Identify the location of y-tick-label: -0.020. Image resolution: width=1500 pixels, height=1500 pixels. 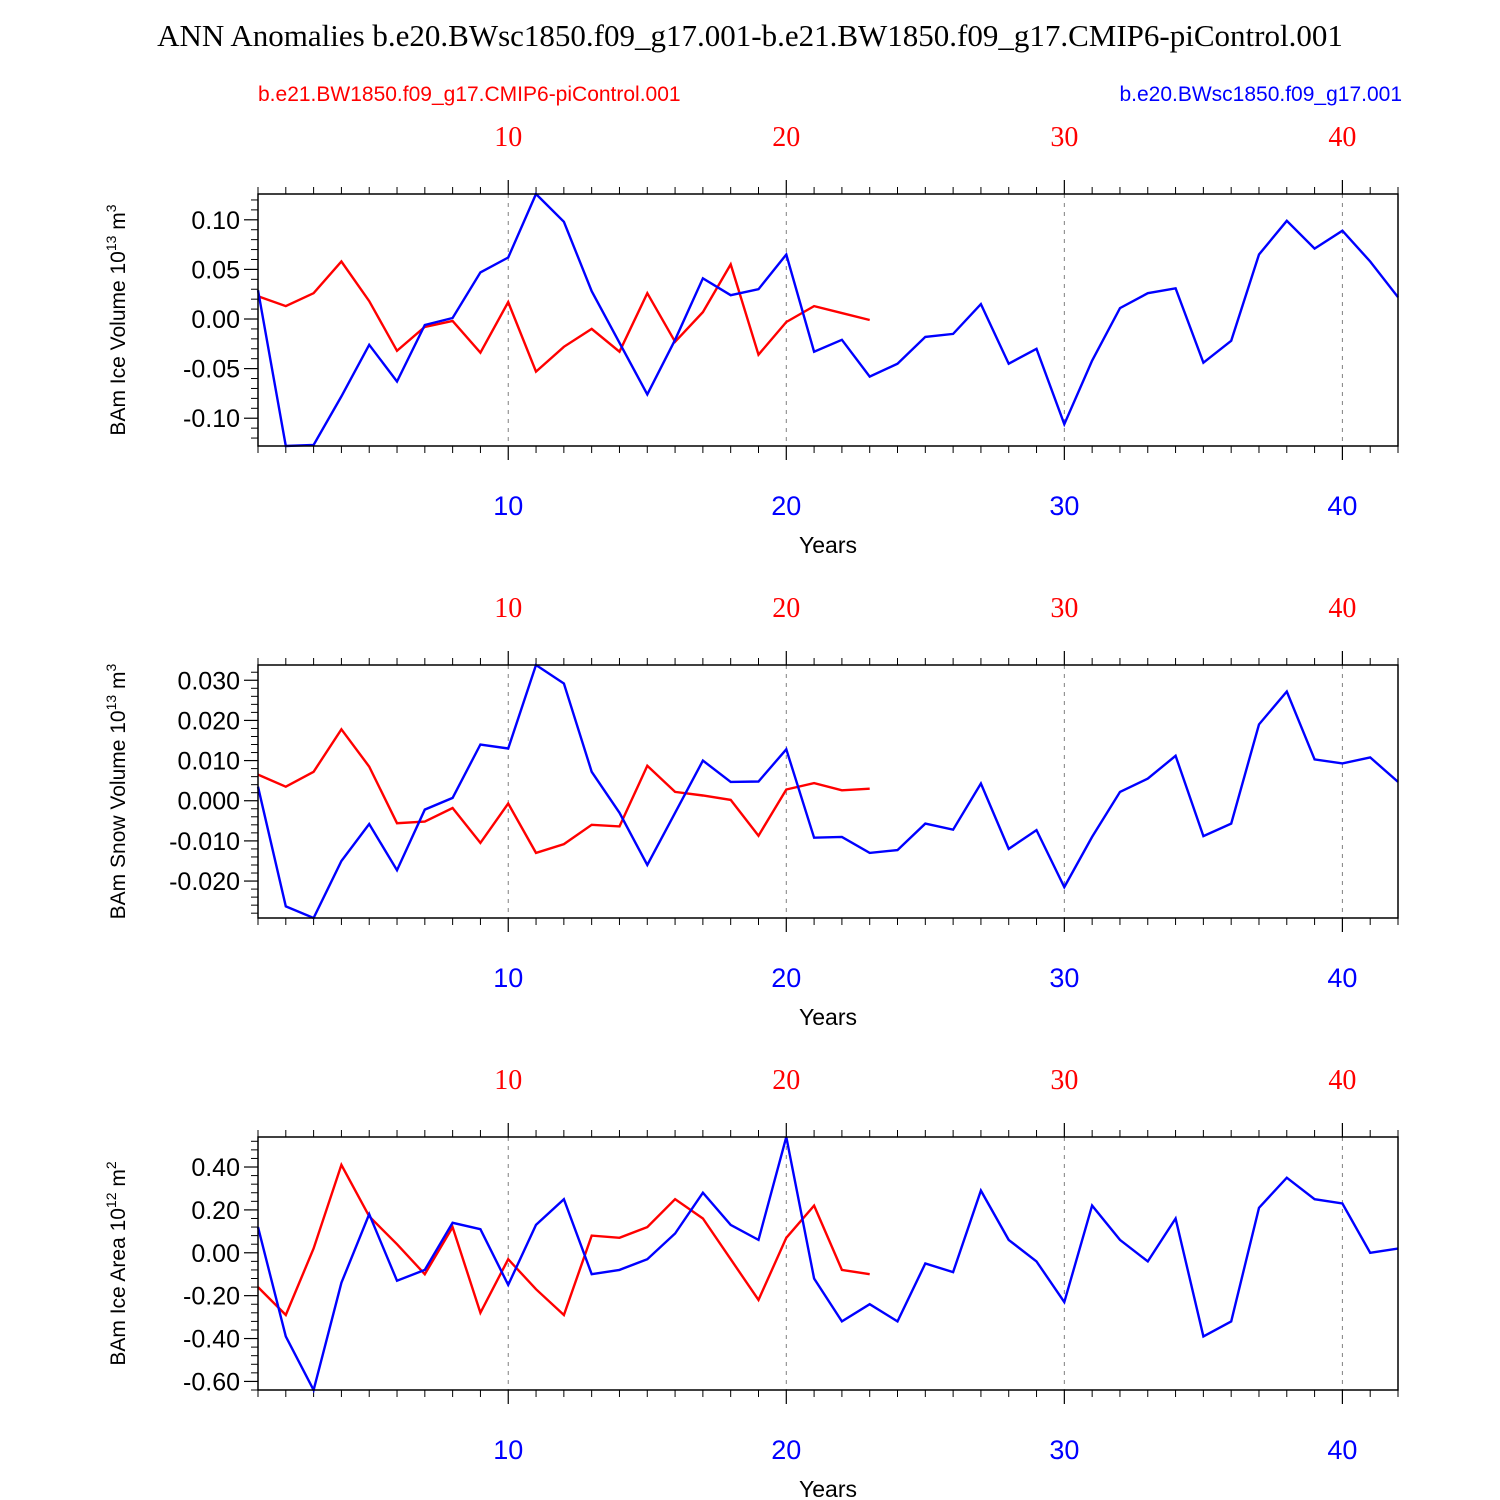
(204, 882).